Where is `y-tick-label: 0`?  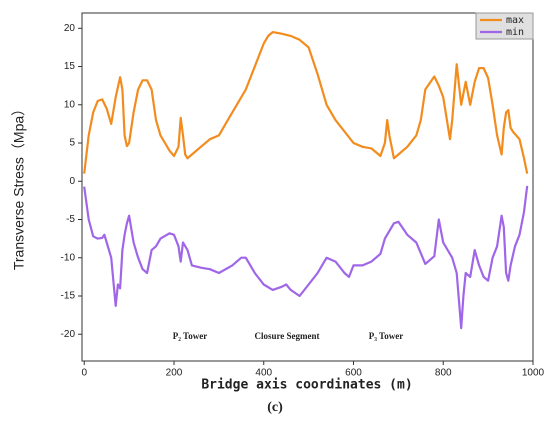
y-tick-label: 0 is located at coordinates (72, 181).